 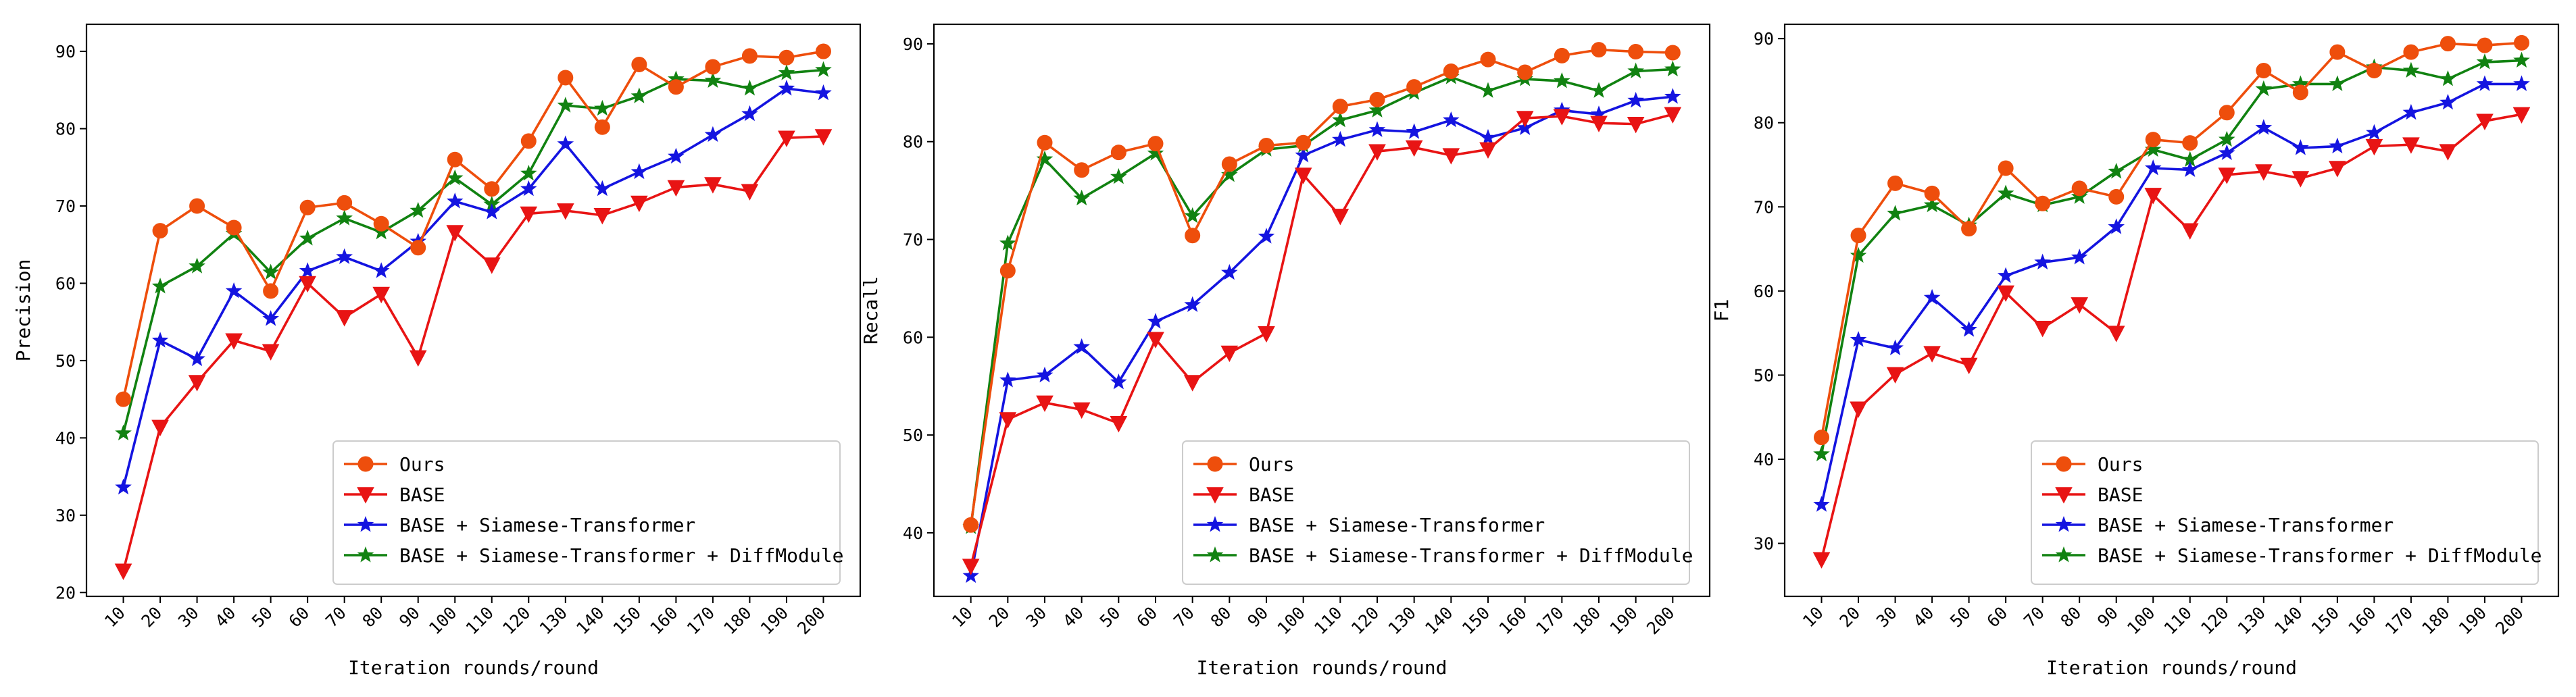 I want to click on x-tick-label: 160, so click(x=2362, y=620).